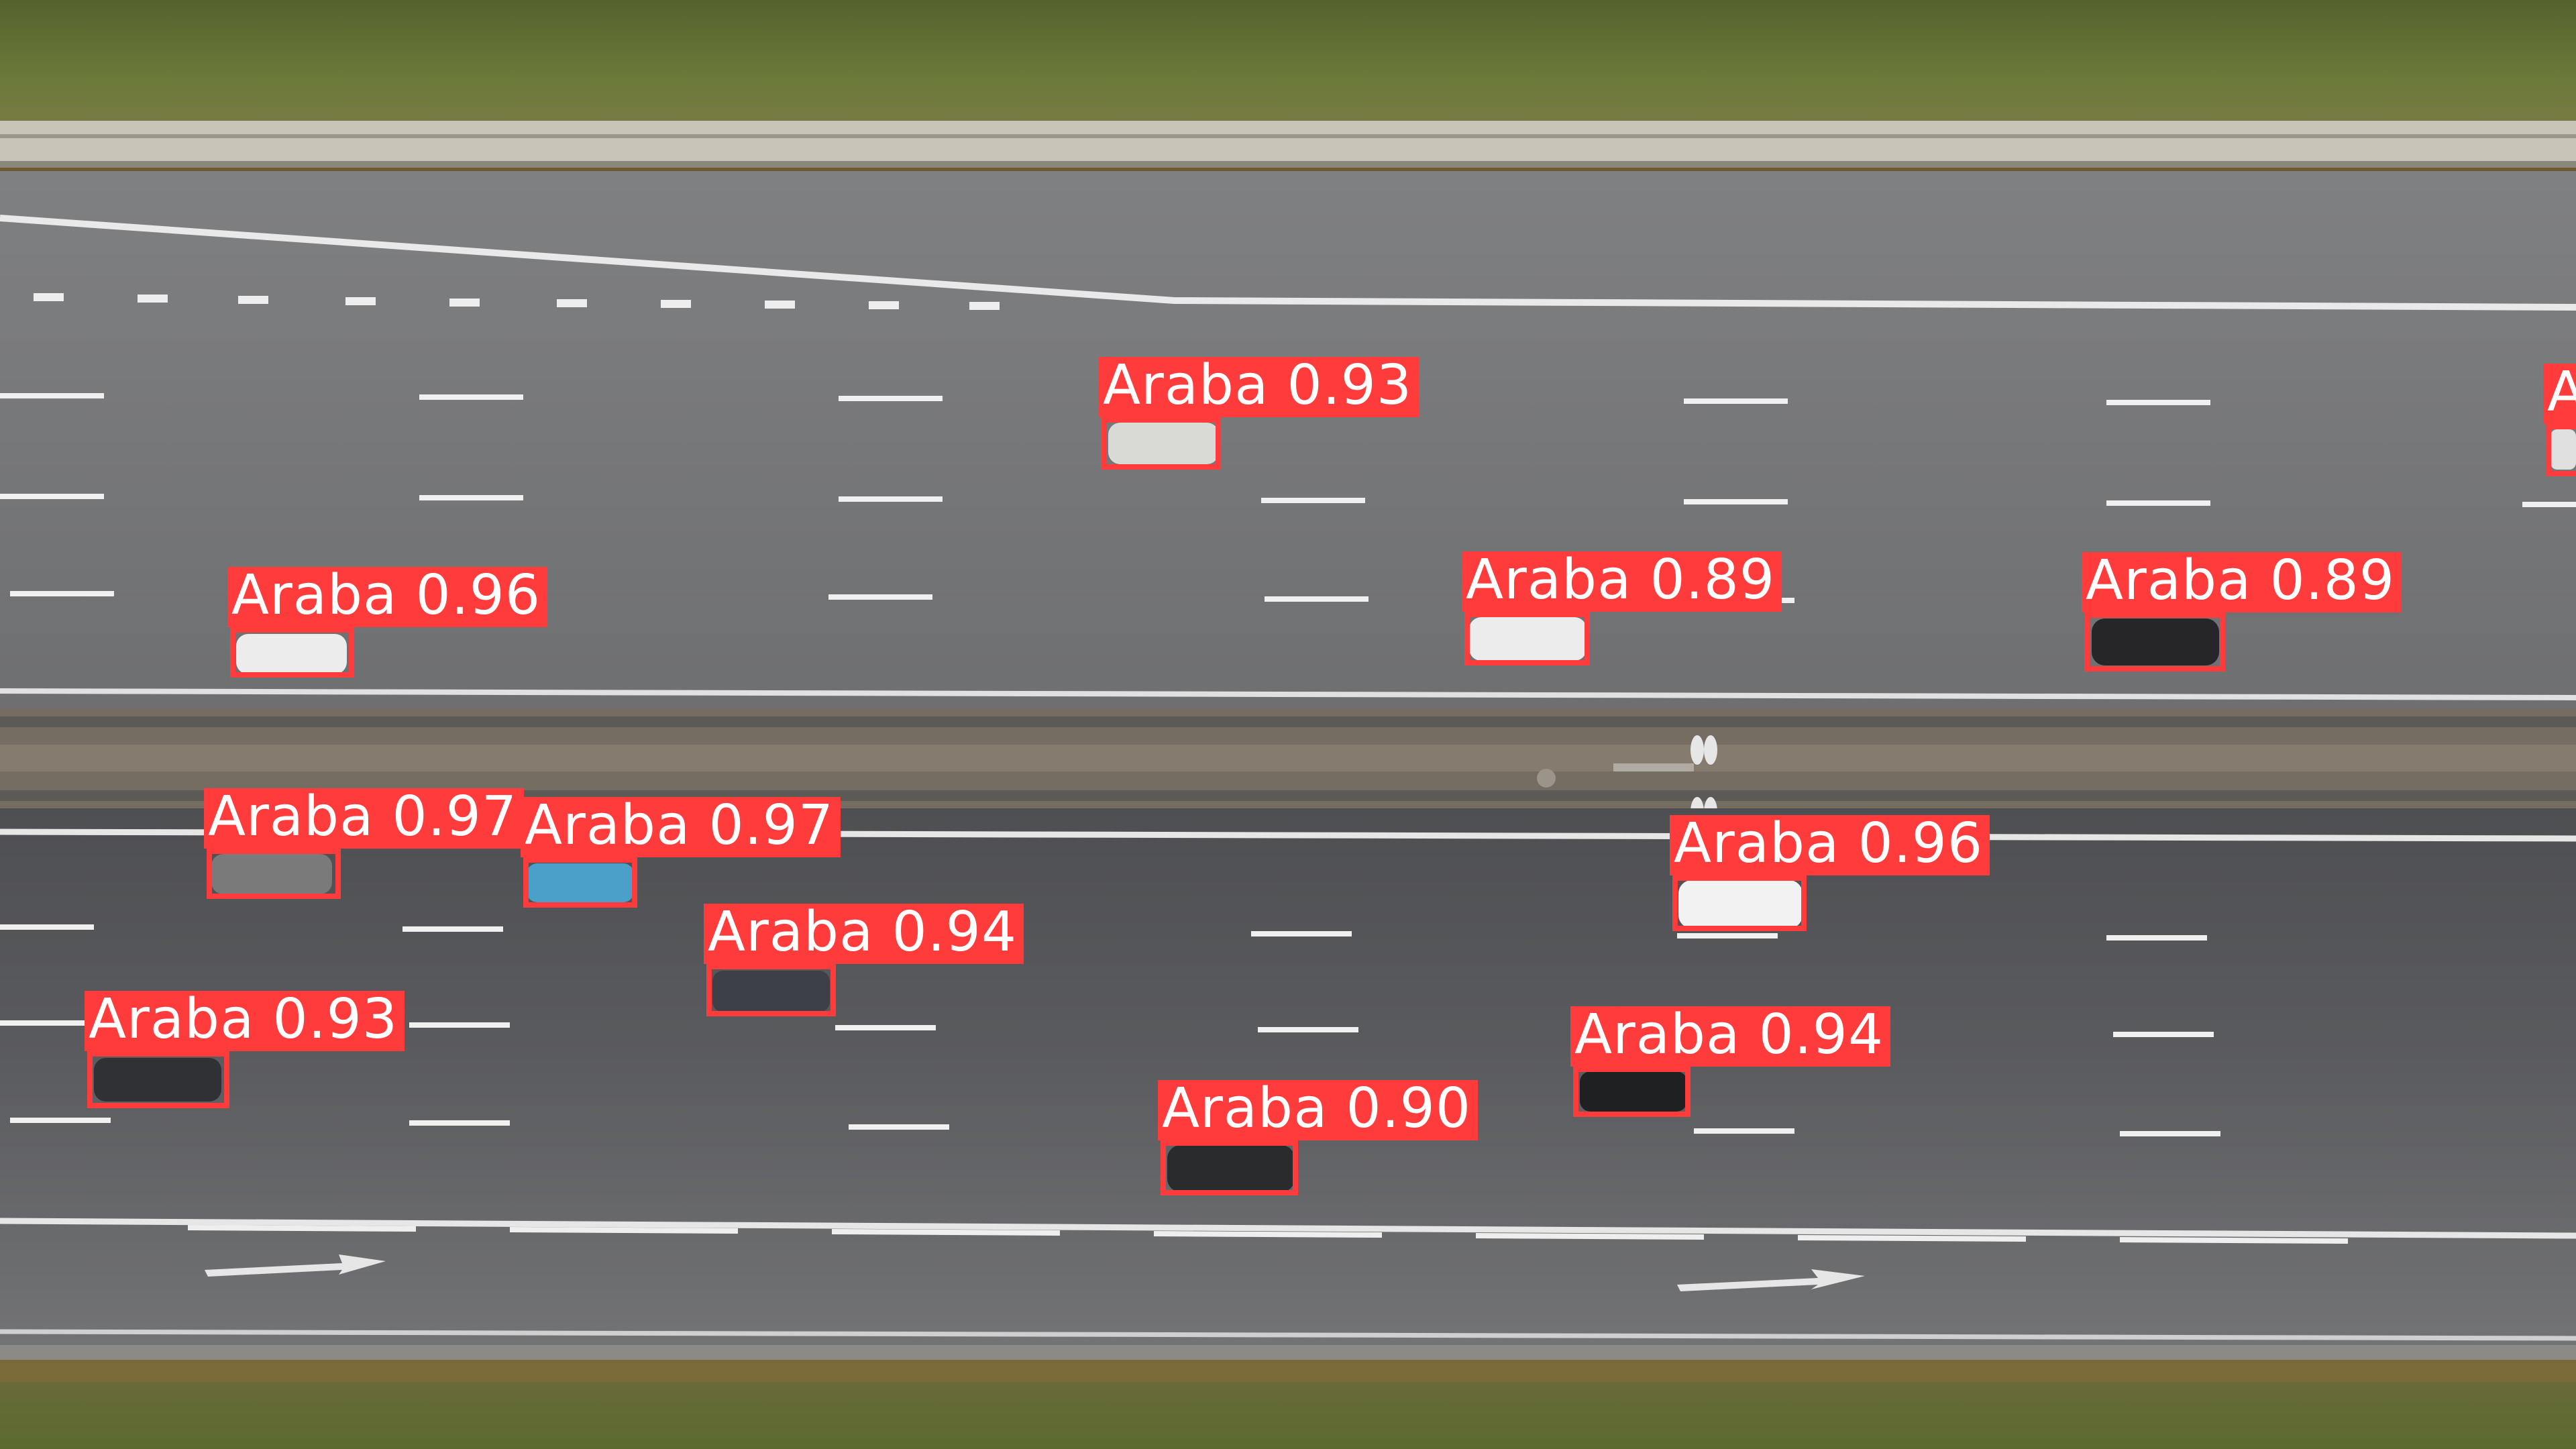 The image size is (2576, 1449). I want to click on detection-label: A, so click(2559, 394).